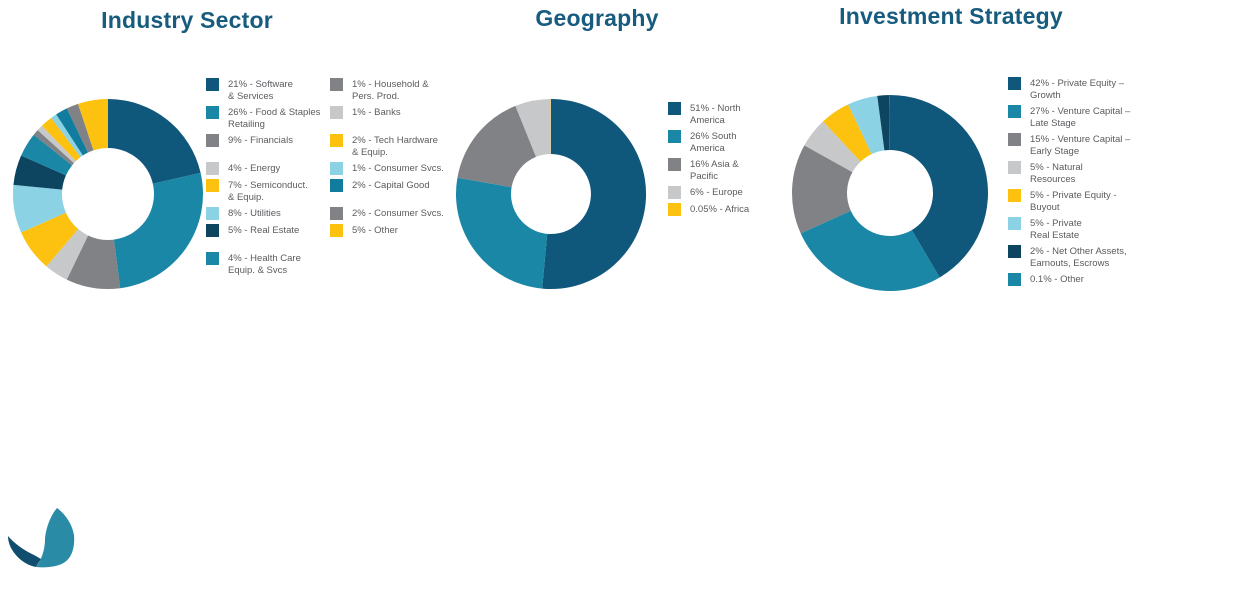 The height and width of the screenshot is (599, 1257). I want to click on industry-donut, so click(108, 194).